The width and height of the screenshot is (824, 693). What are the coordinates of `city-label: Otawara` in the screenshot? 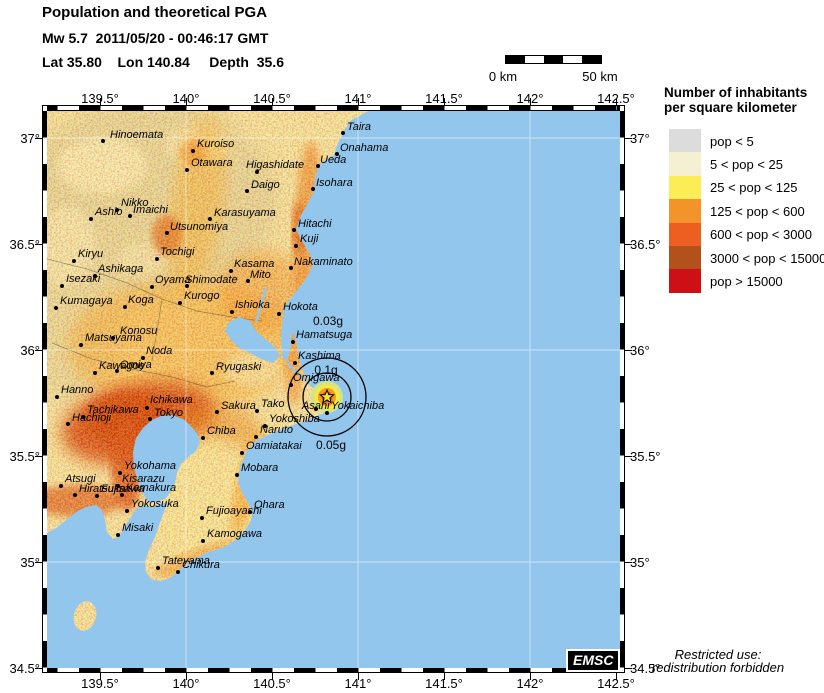 It's located at (212, 163).